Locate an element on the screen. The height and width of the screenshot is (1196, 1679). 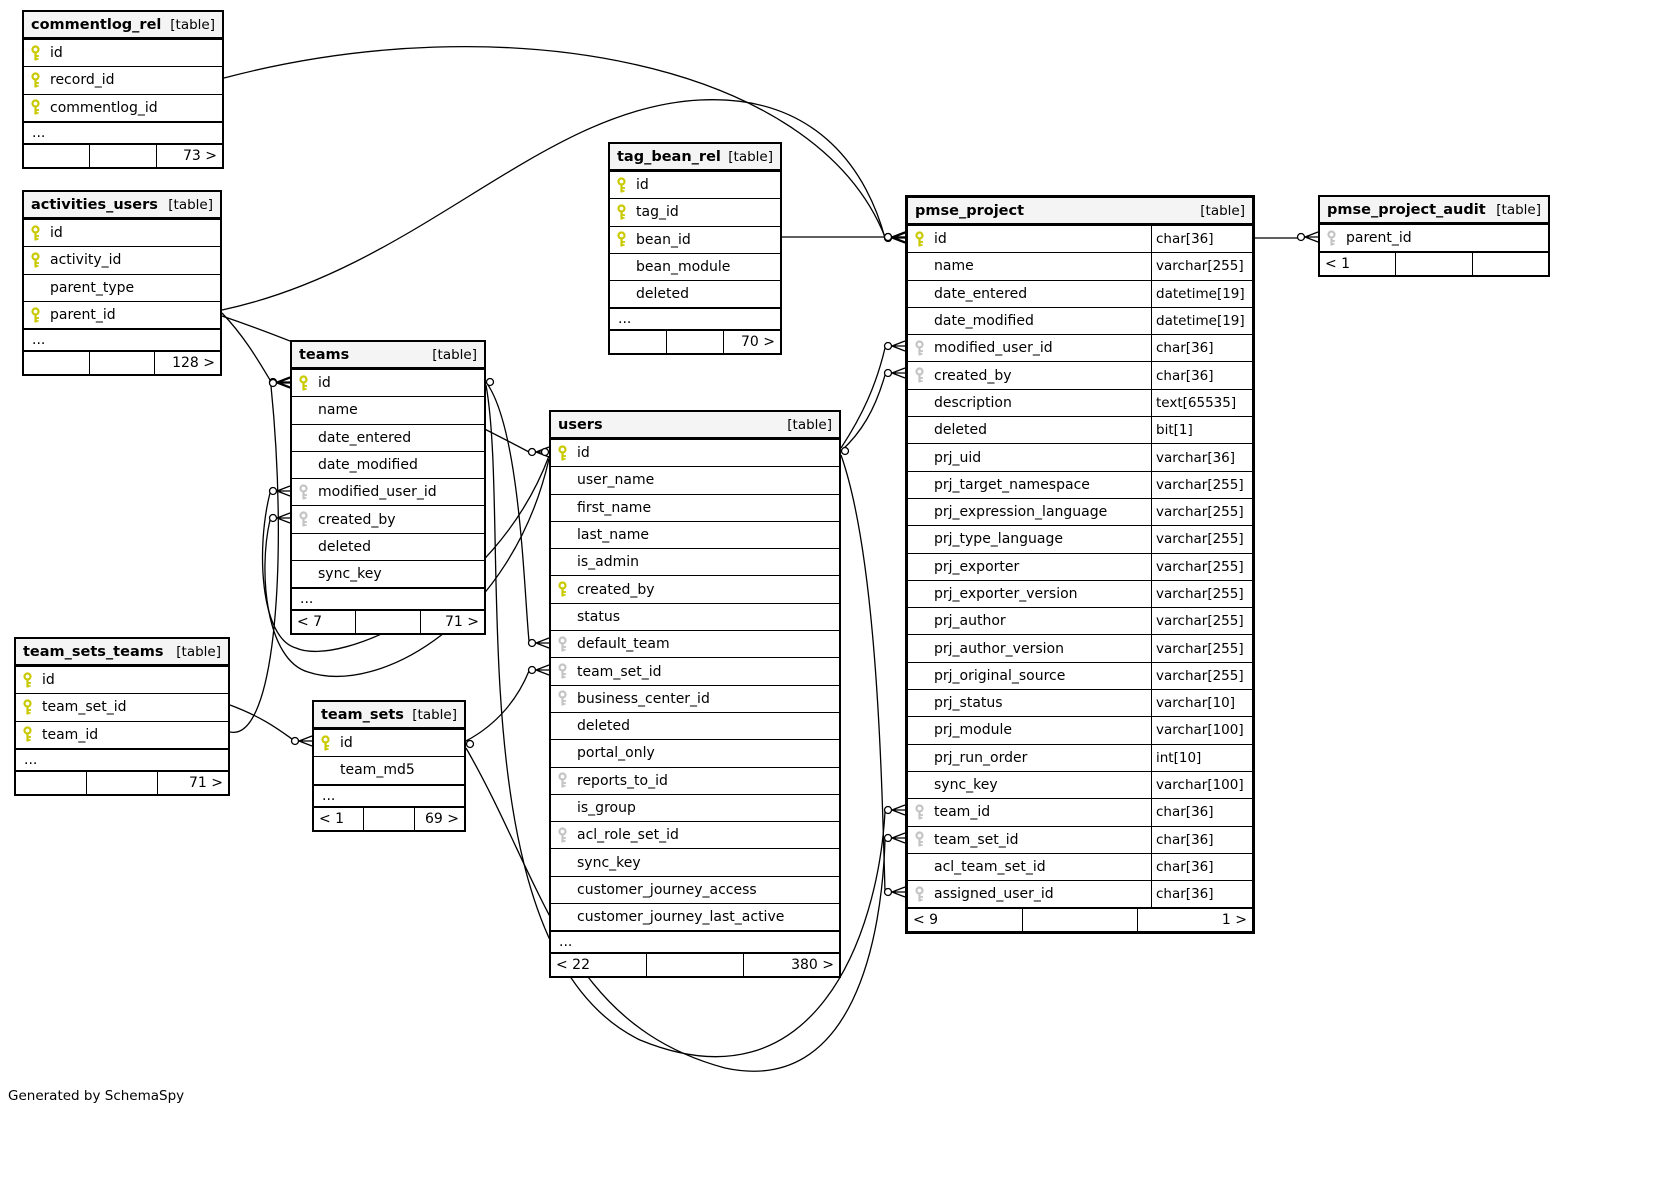
foreign-key-icon is located at coordinates (303, 492).